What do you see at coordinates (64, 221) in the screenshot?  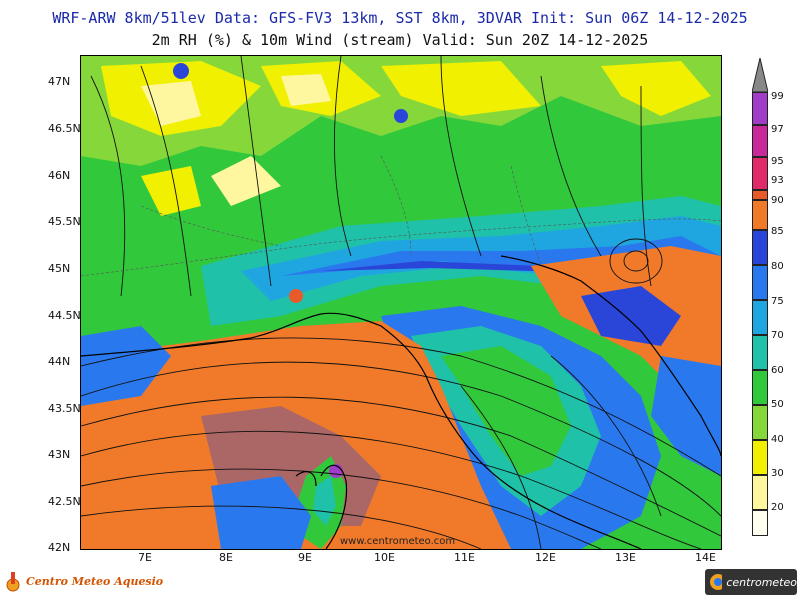 I see `lat-label: 45.5N` at bounding box center [64, 221].